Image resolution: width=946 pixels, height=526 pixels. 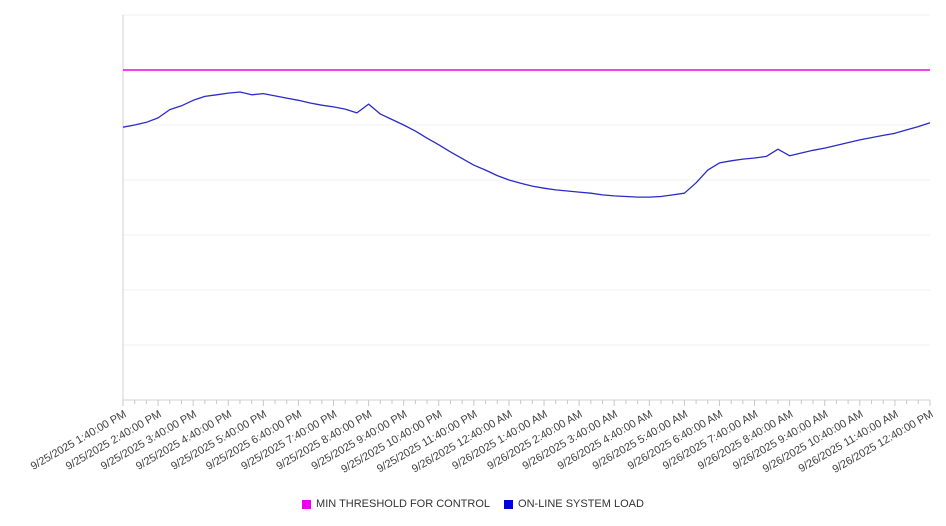 I want to click on online-system-load-marker-icon, so click(x=509, y=504).